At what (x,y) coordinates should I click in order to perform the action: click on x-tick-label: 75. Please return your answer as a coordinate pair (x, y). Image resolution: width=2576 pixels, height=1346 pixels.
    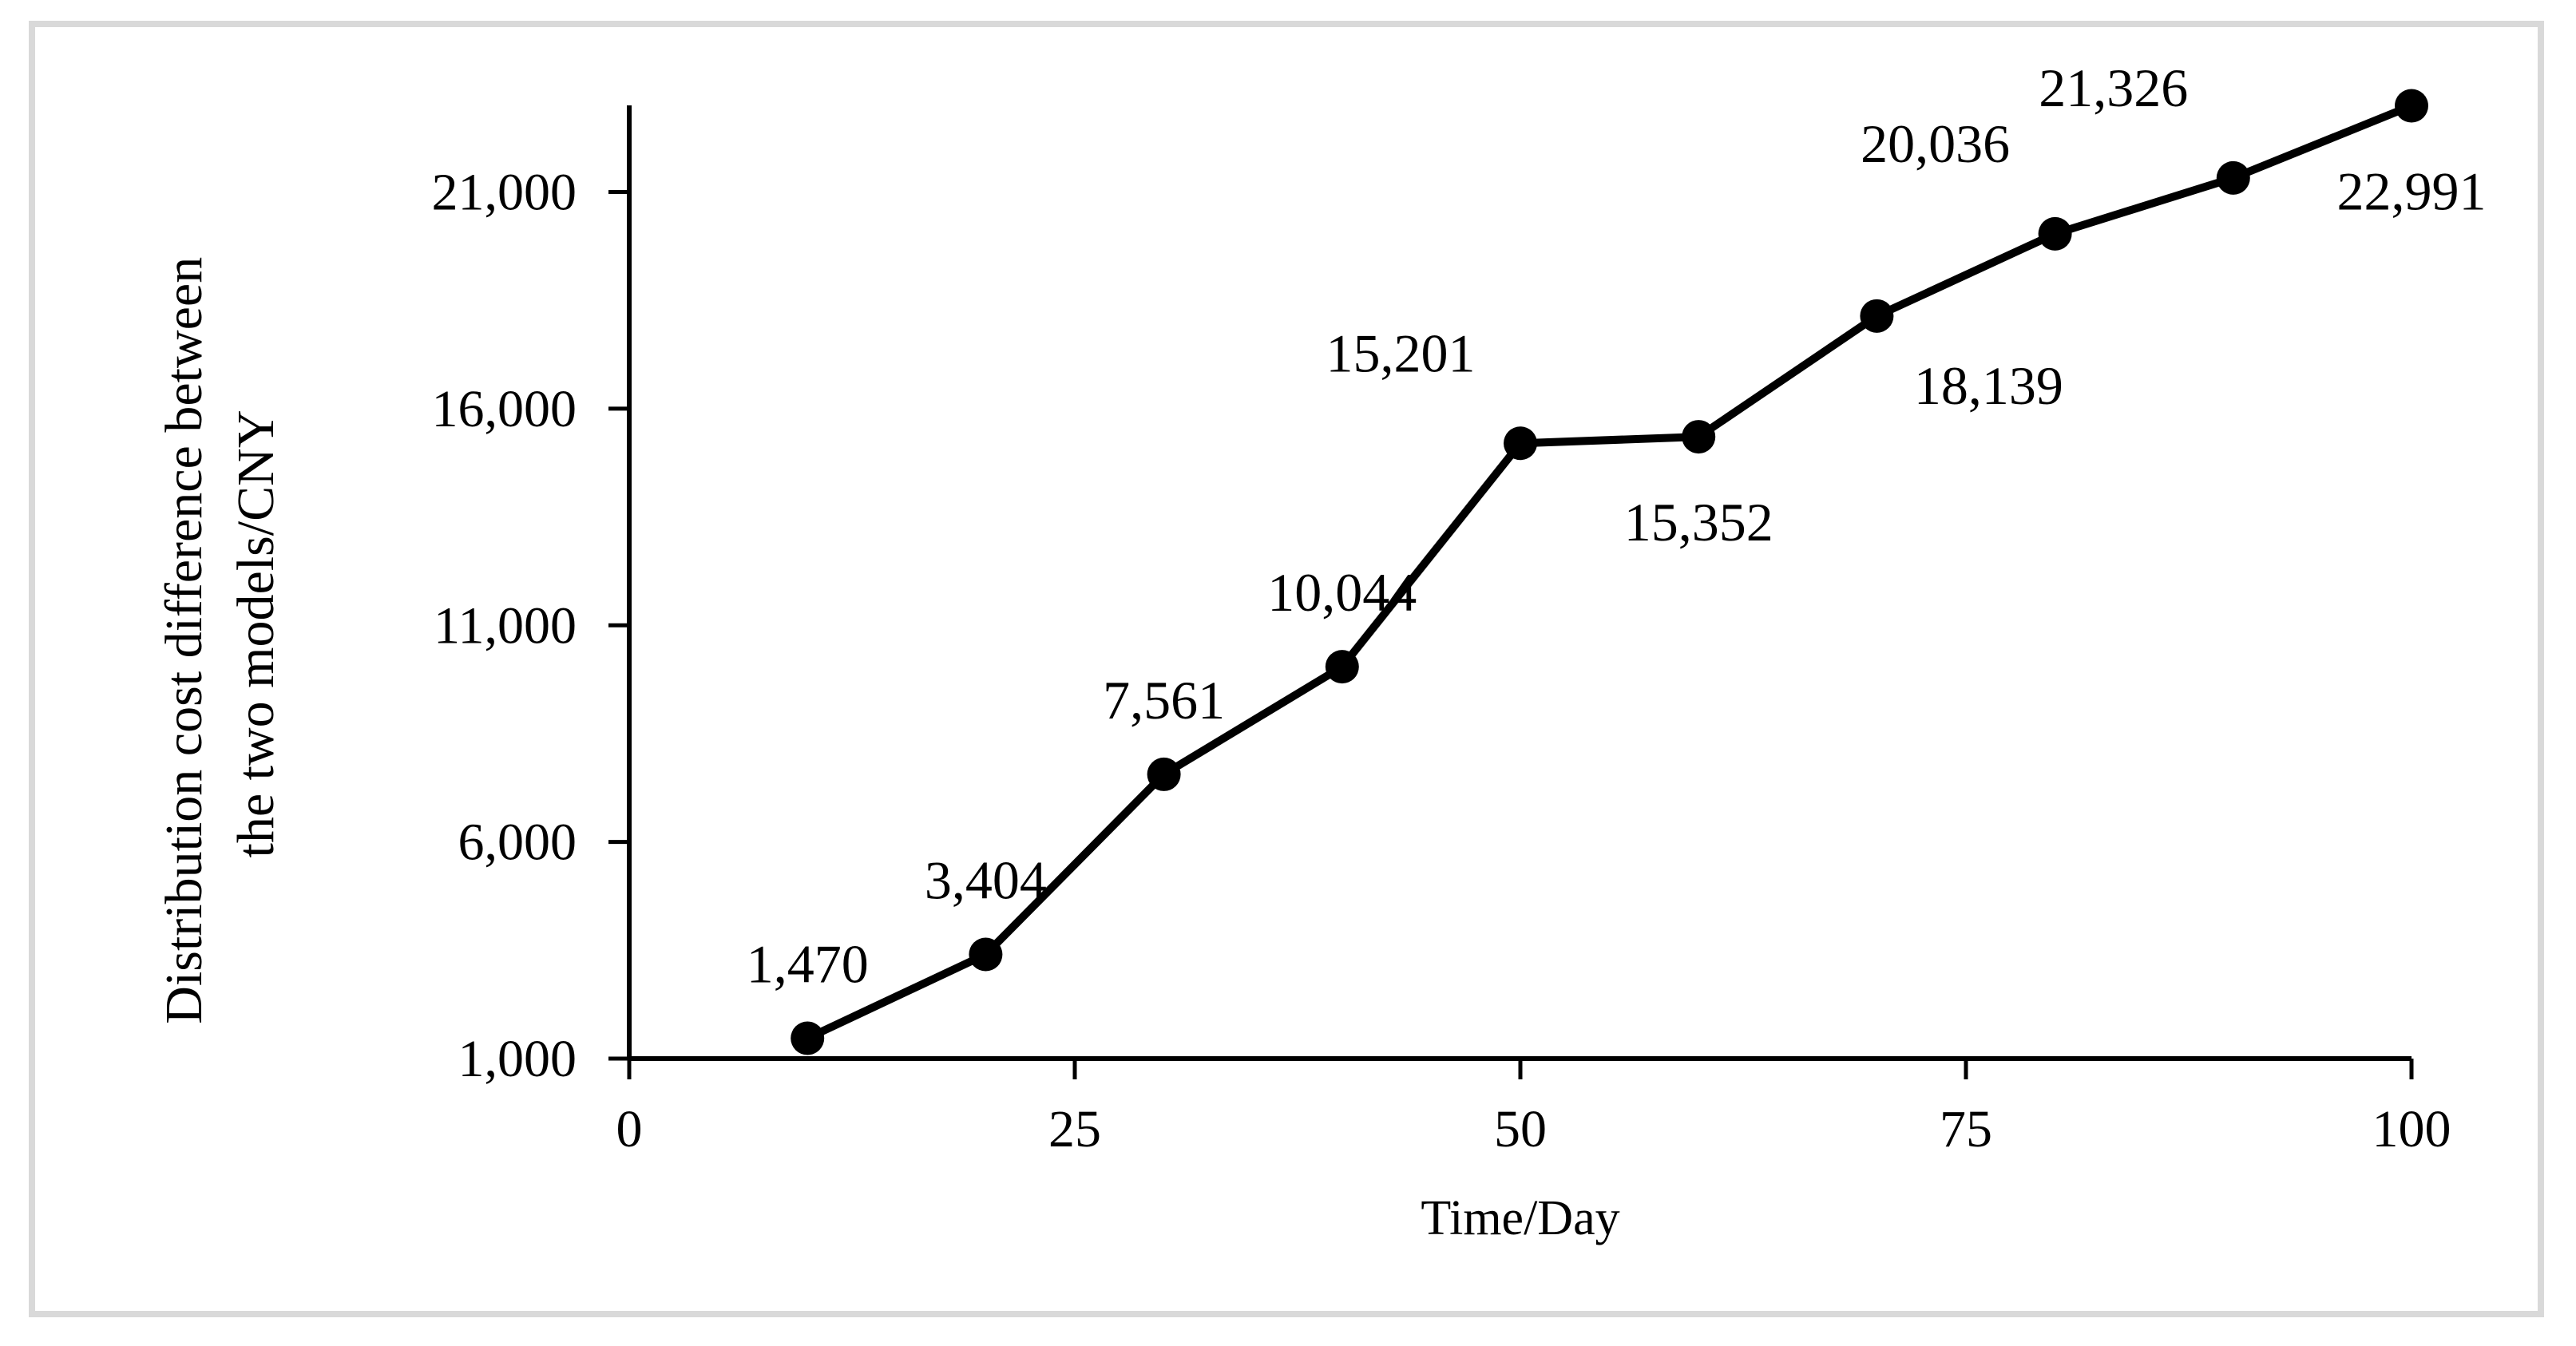
    Looking at the image, I should click on (1966, 1129).